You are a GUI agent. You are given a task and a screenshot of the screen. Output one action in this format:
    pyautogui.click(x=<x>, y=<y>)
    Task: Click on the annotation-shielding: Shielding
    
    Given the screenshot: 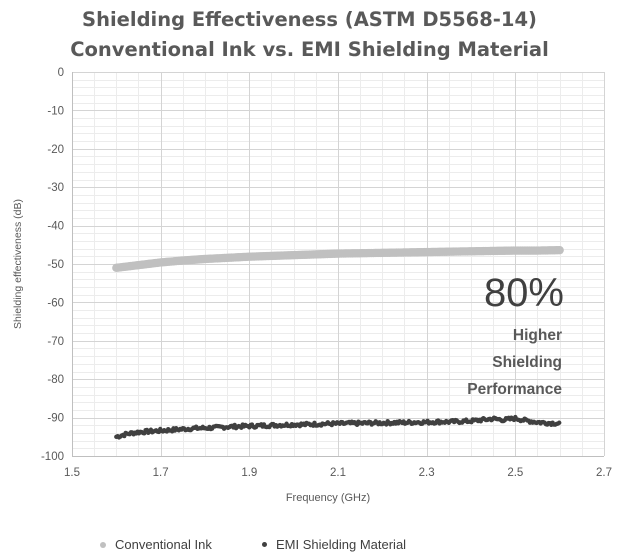 What is the action you would take?
    pyautogui.click(x=527, y=362)
    